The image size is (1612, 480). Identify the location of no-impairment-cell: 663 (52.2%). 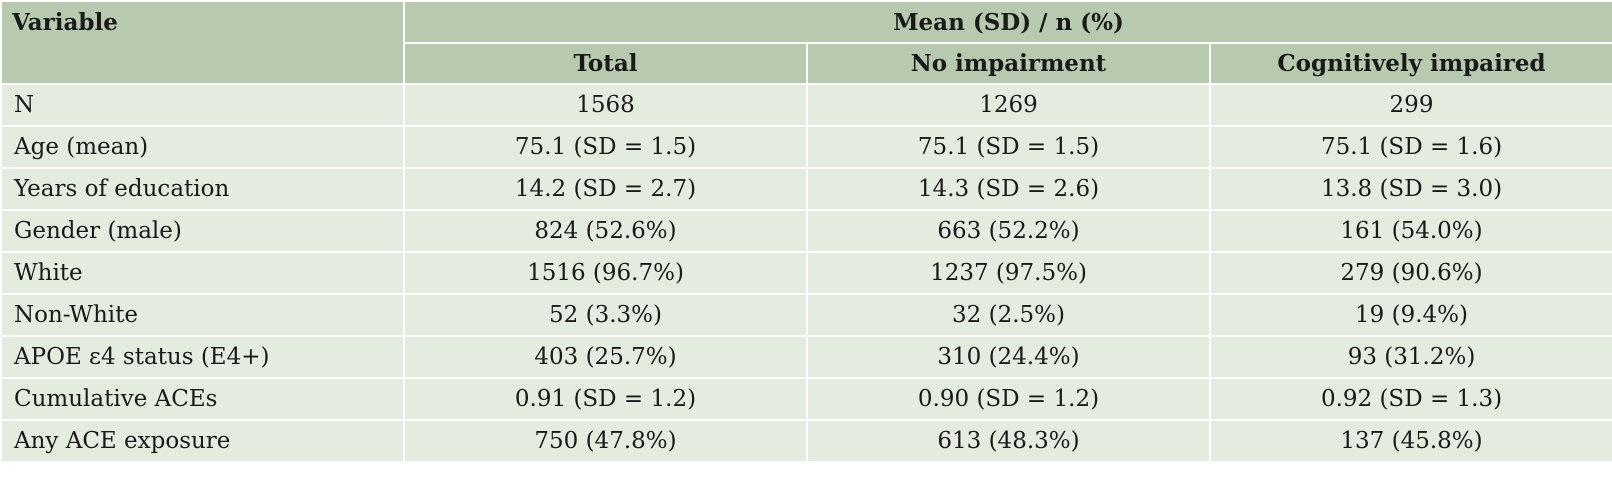
(1008, 231).